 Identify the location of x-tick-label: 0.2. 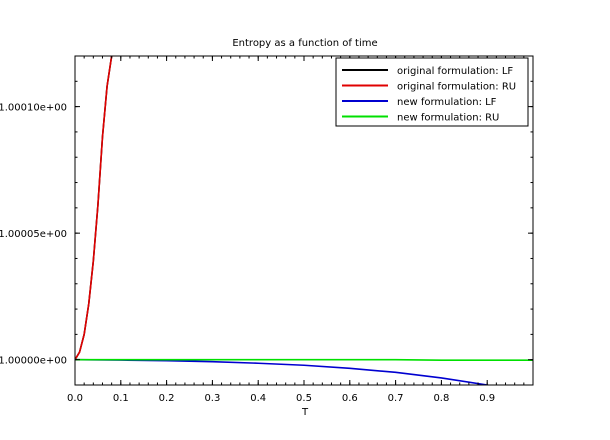
(167, 398).